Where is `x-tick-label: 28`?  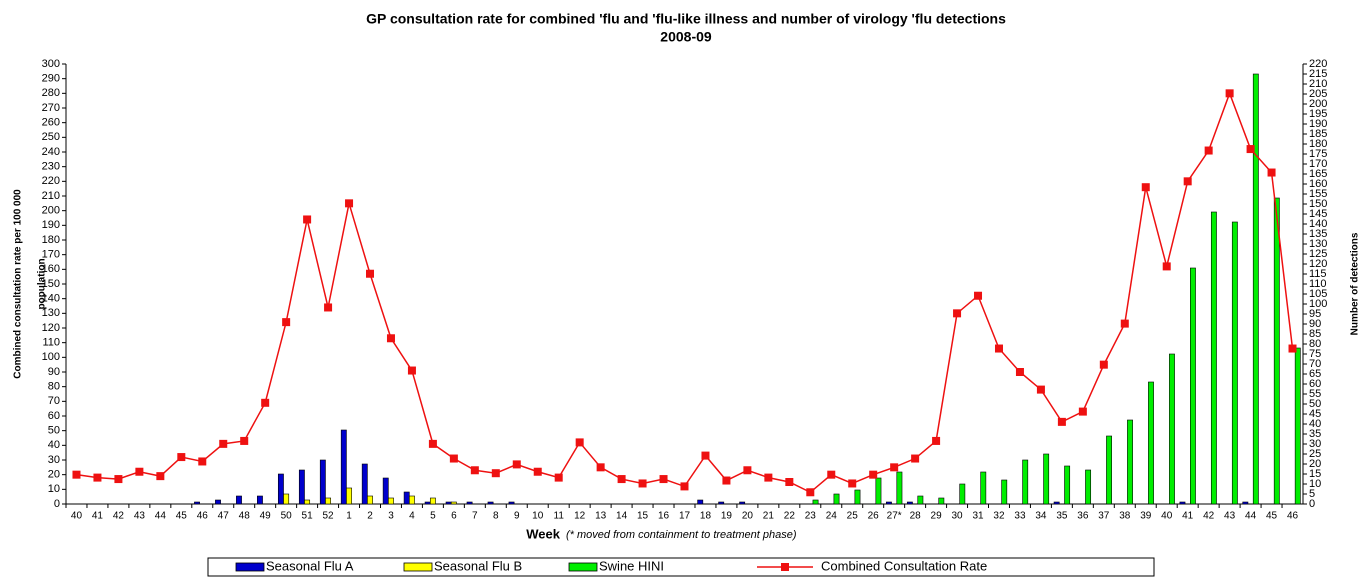
x-tick-label: 28 is located at coordinates (916, 516).